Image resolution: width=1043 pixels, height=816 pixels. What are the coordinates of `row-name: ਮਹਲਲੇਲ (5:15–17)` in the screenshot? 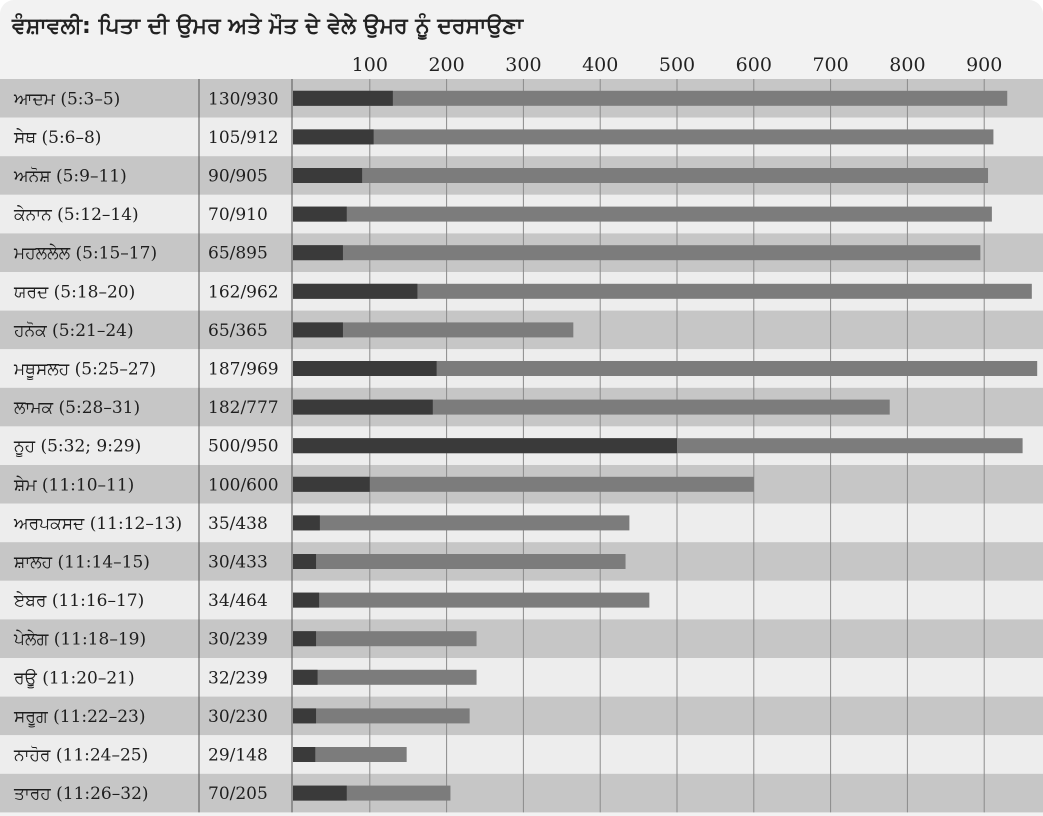 It's located at (85, 254).